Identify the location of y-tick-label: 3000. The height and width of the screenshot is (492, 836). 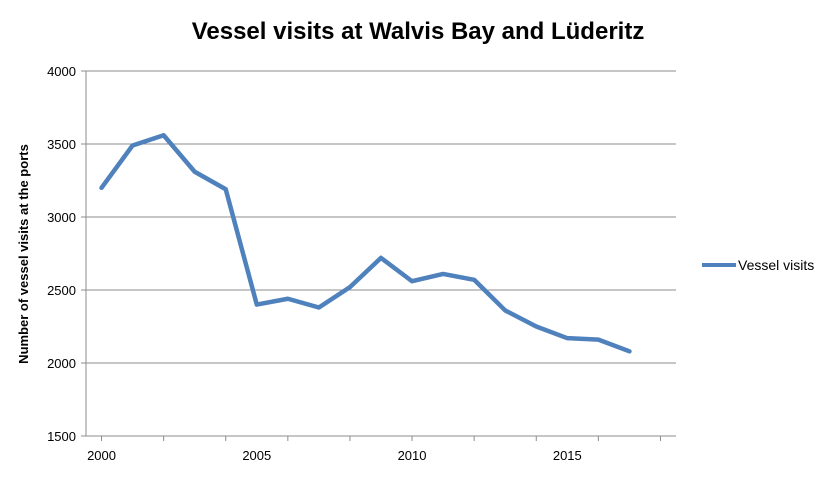
(61, 217).